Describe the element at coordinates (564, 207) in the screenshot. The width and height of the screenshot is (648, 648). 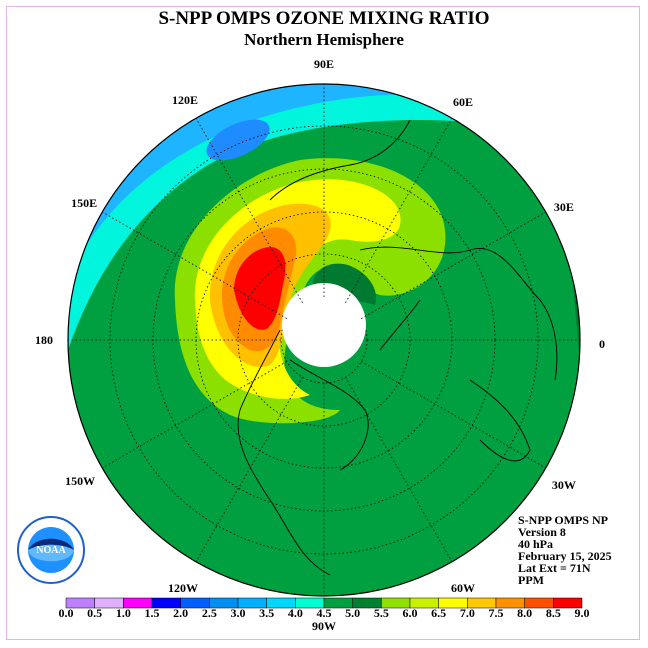
I see `longitude-label: 30E` at that location.